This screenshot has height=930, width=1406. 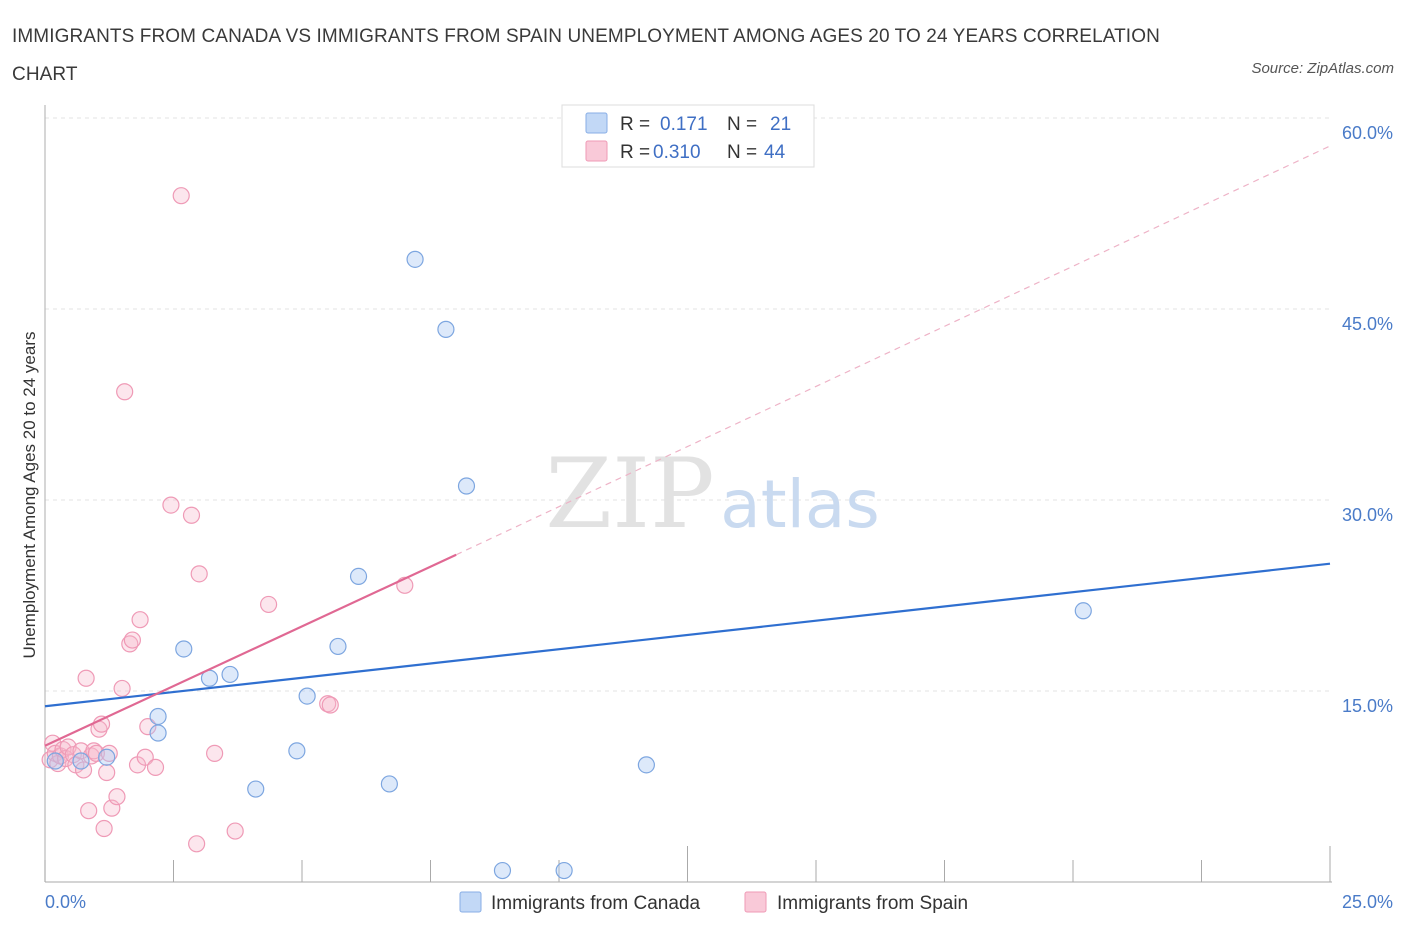 I want to click on legend-n-label-canada: N =, so click(x=742, y=124).